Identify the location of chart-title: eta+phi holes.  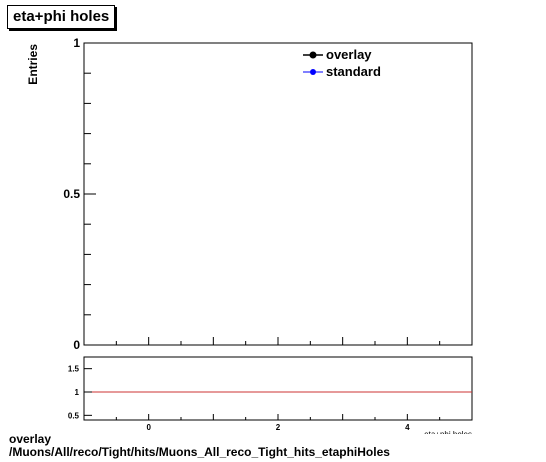
(61, 17).